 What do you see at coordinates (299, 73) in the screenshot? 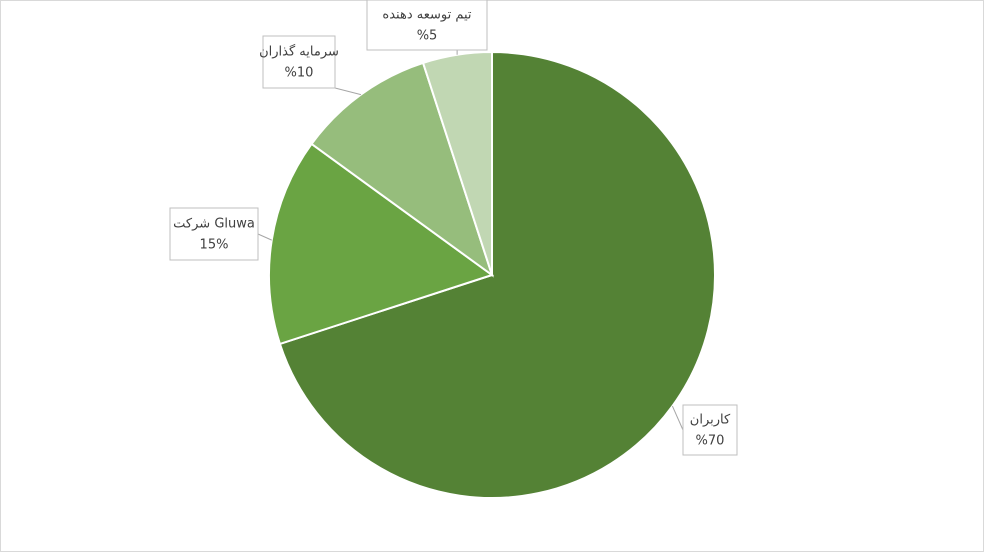
I see `value-label: %10` at bounding box center [299, 73].